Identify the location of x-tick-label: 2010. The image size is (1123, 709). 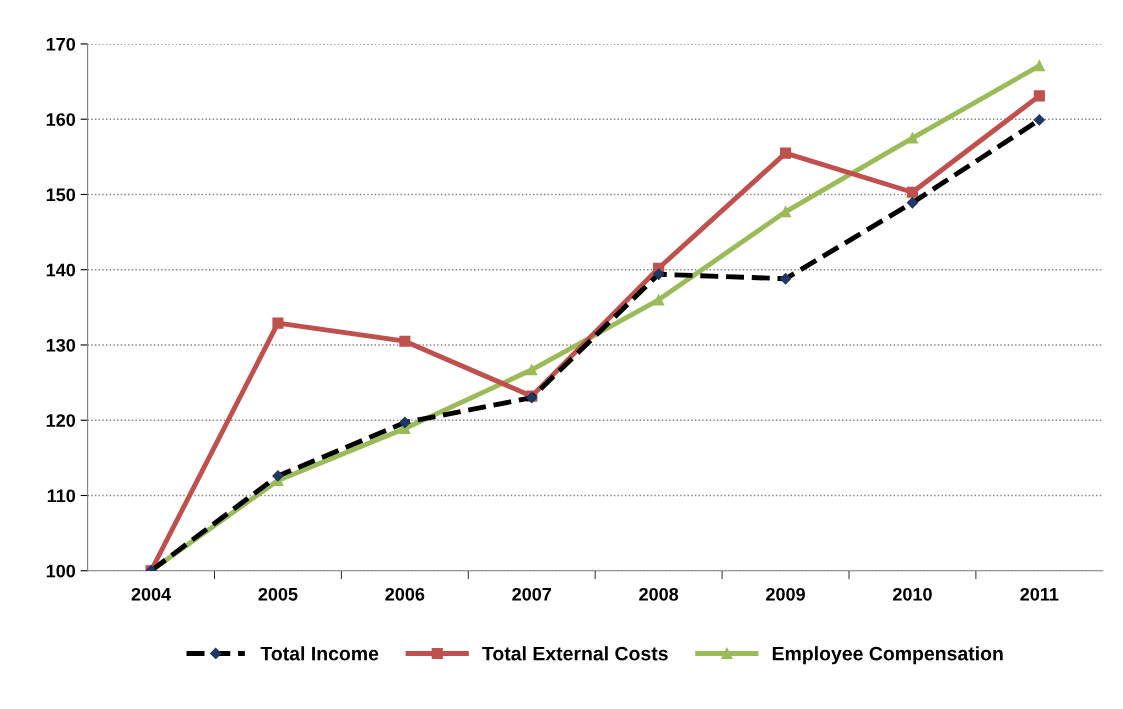
(912, 594).